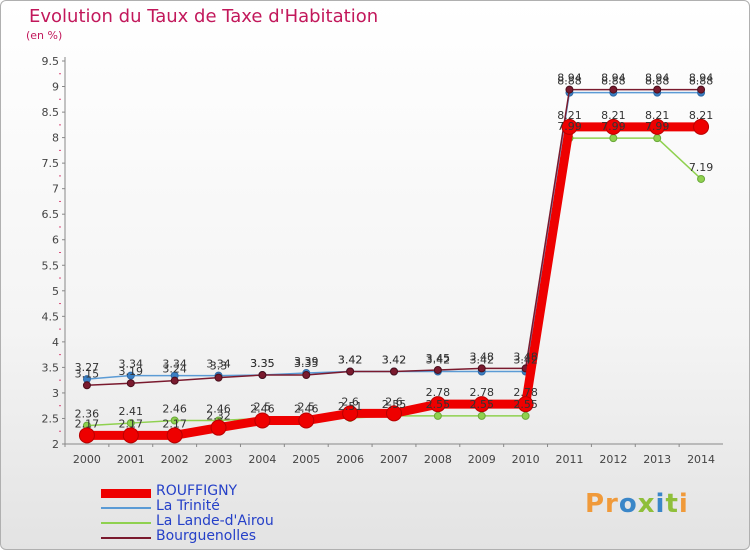 This screenshot has width=750, height=550. What do you see at coordinates (175, 459) in the screenshot?
I see `x-tick-label: 2002` at bounding box center [175, 459].